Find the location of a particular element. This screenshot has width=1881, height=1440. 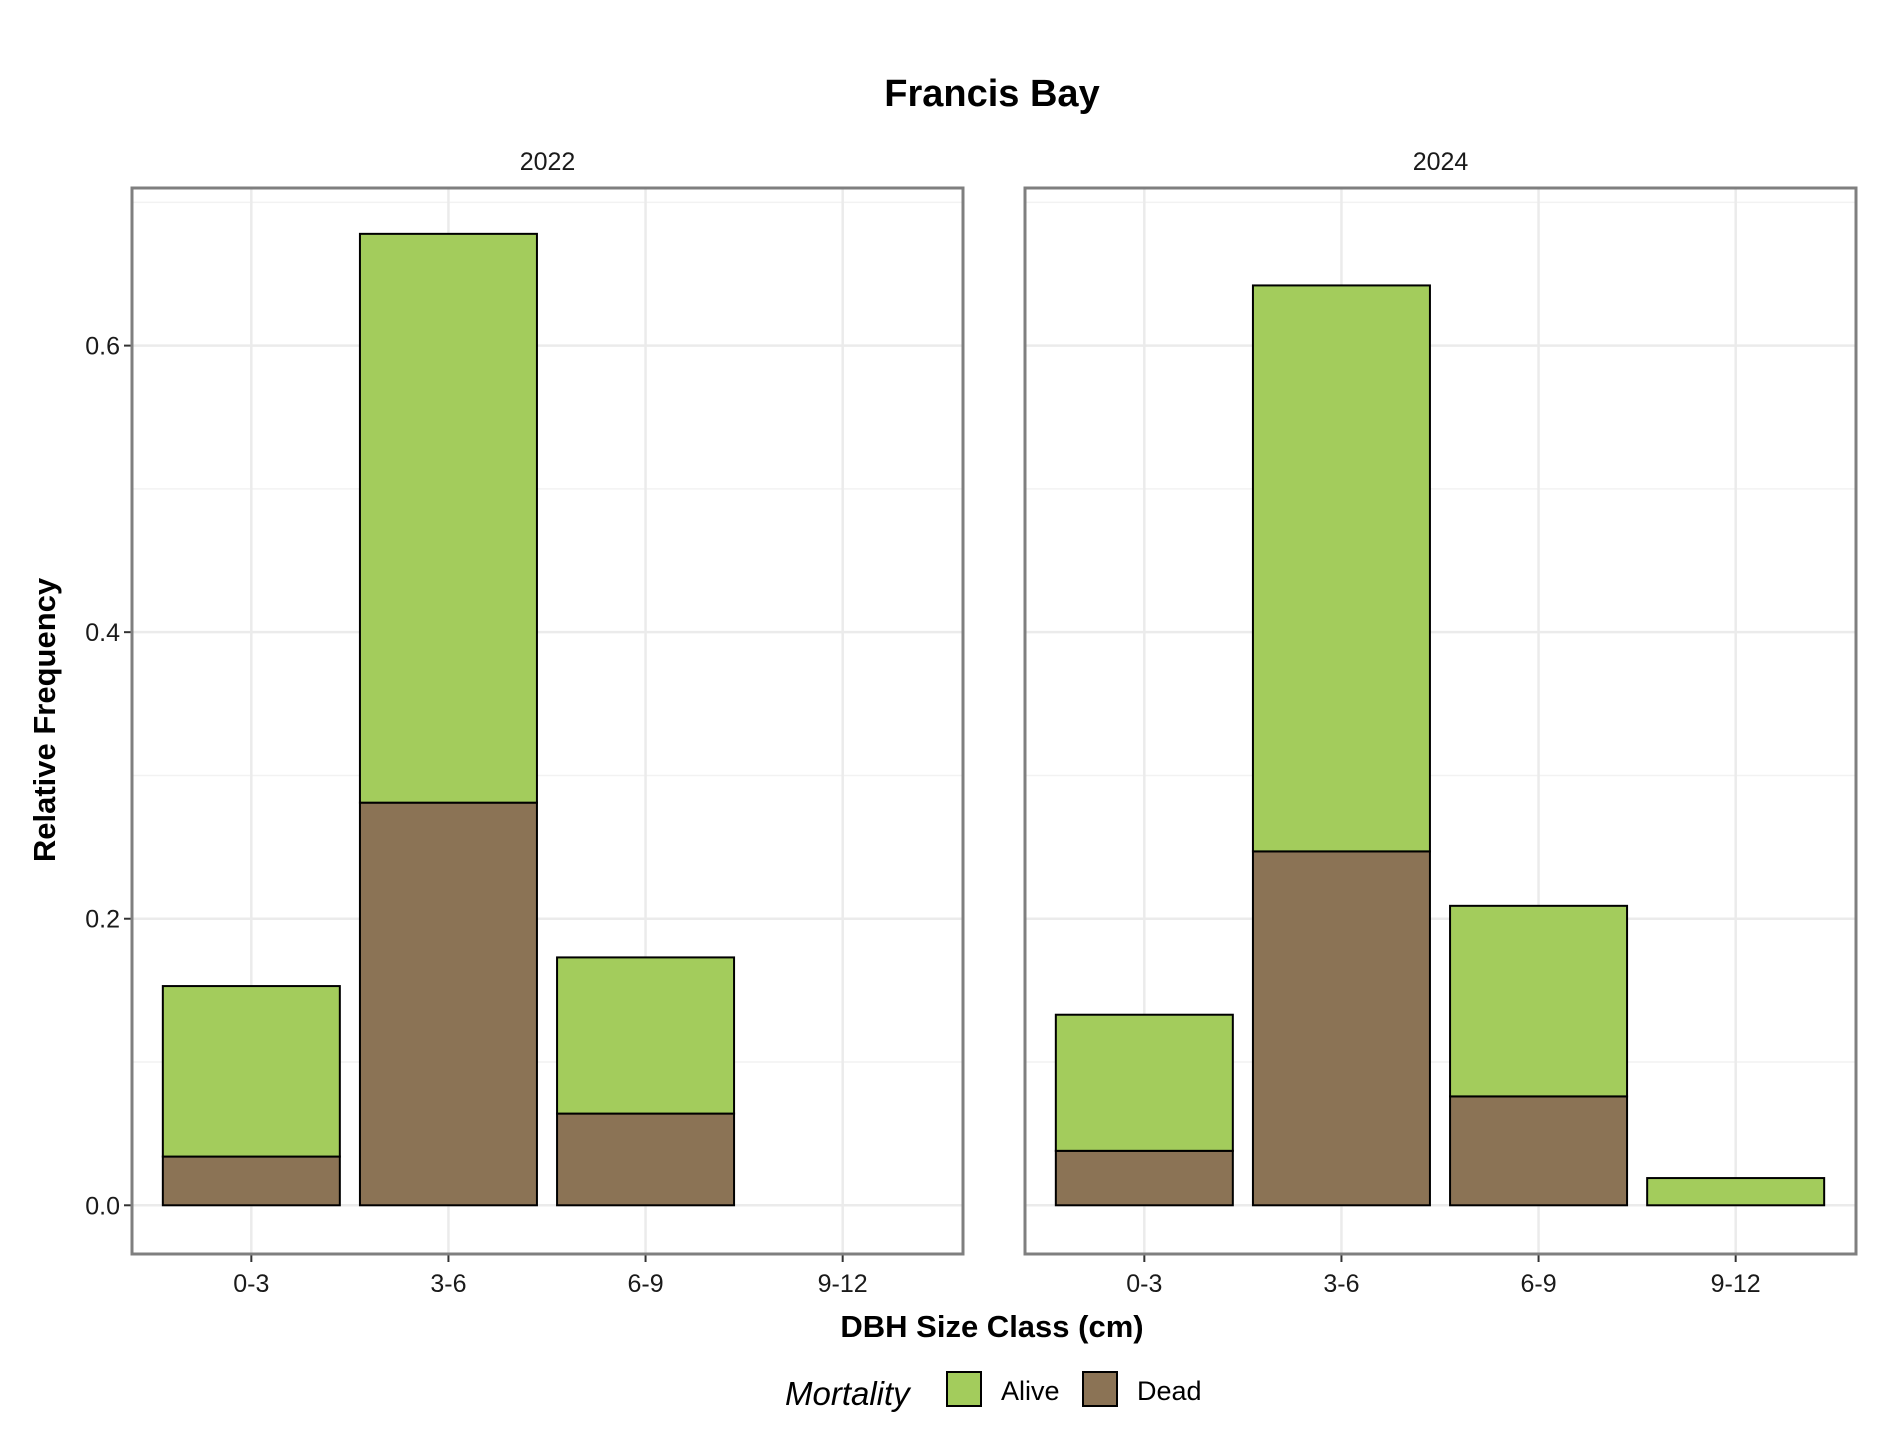

y-tick-label: 0.4 is located at coordinates (102, 633).